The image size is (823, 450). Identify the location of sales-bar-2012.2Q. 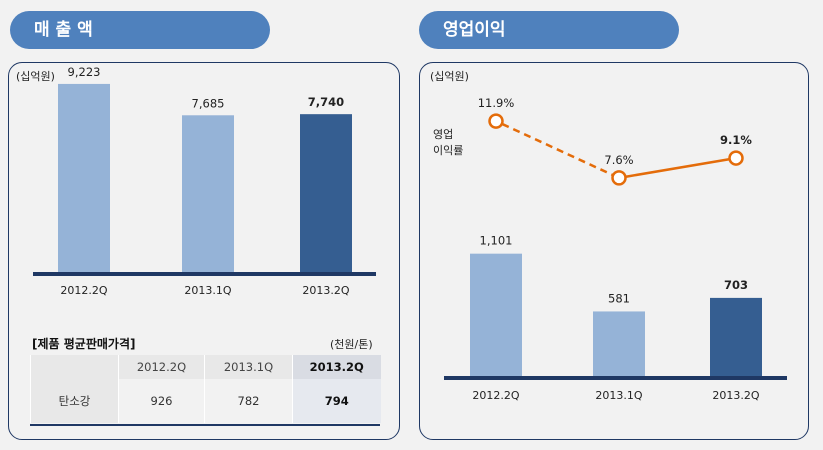
(84, 177).